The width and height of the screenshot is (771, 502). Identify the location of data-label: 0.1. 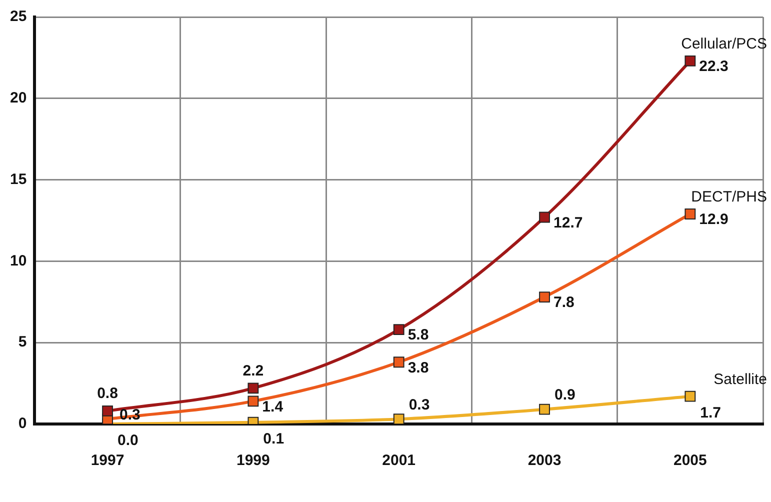
(273, 439).